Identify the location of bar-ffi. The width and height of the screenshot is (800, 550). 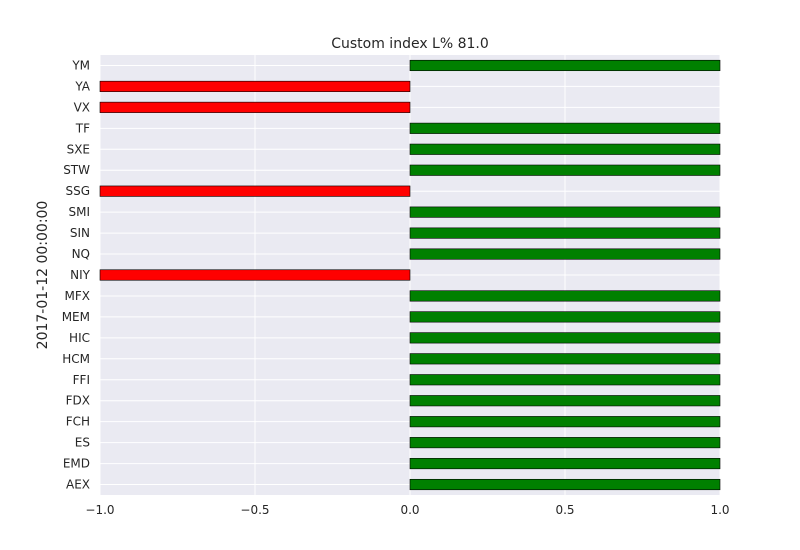
(565, 380).